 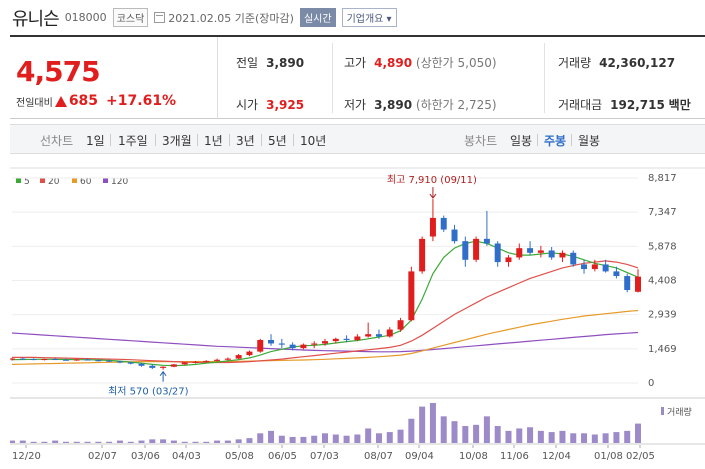 What do you see at coordinates (213, 141) in the screenshot?
I see `range-1y: 1년` at bounding box center [213, 141].